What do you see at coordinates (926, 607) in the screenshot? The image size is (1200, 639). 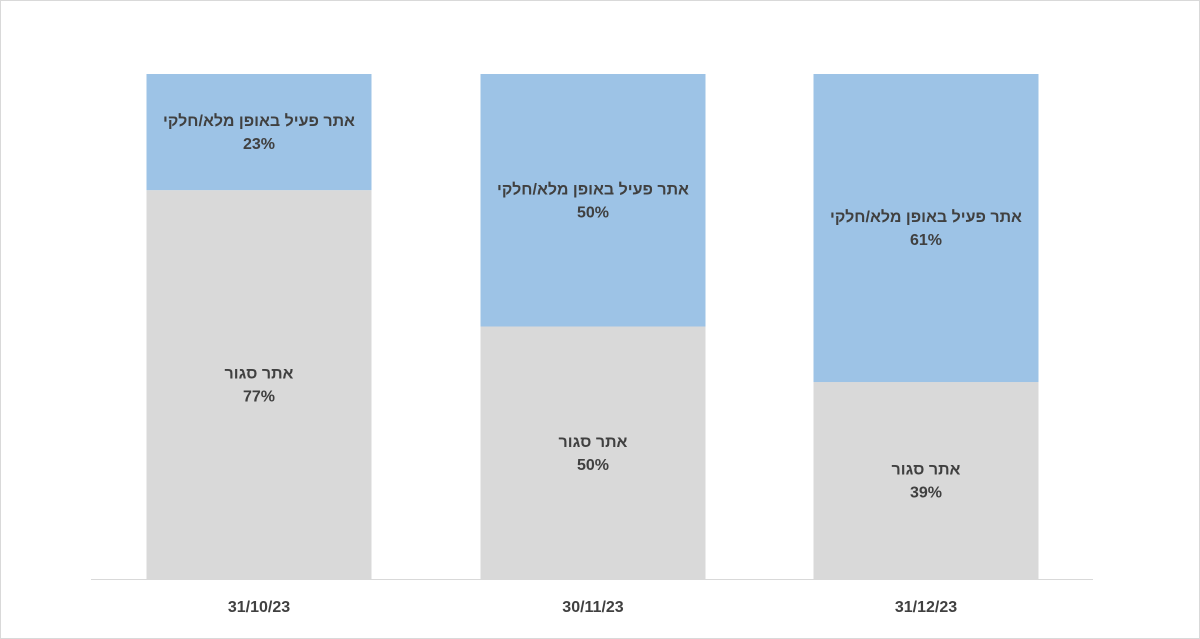 I see `x-tick-label-3: 31/12/23` at bounding box center [926, 607].